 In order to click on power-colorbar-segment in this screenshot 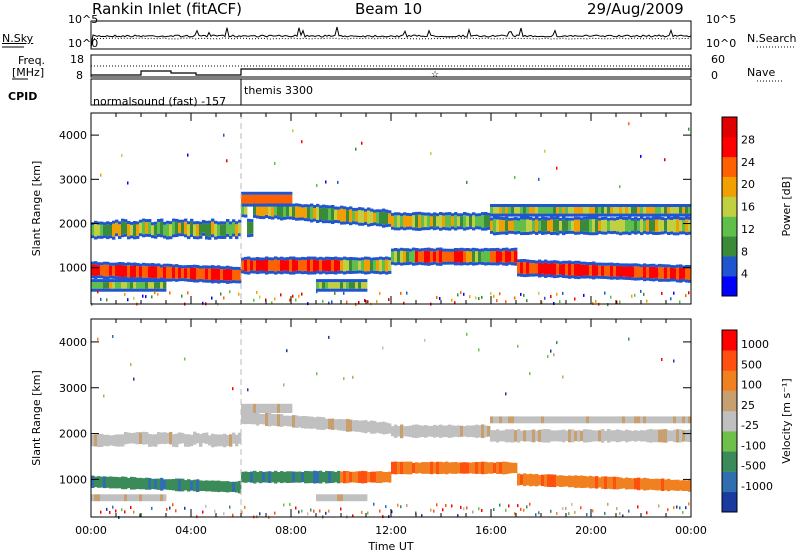, I will do `click(729, 127)`.